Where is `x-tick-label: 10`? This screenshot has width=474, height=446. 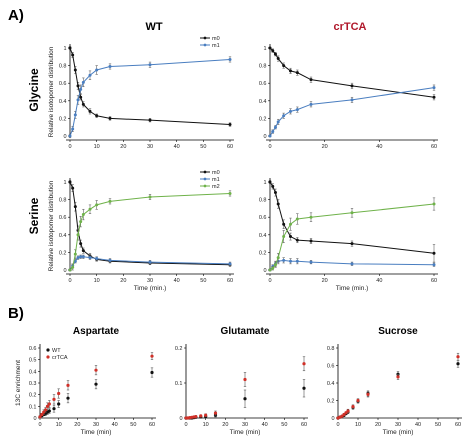 x-tick-label: 10 is located at coordinates (358, 425).